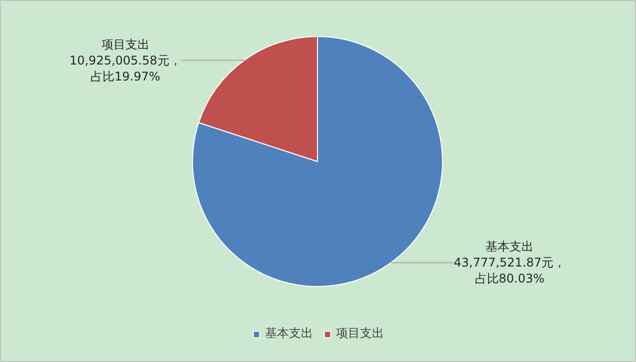 This screenshot has height=362, width=636. I want to click on slice-label: 基本支出, so click(510, 247).